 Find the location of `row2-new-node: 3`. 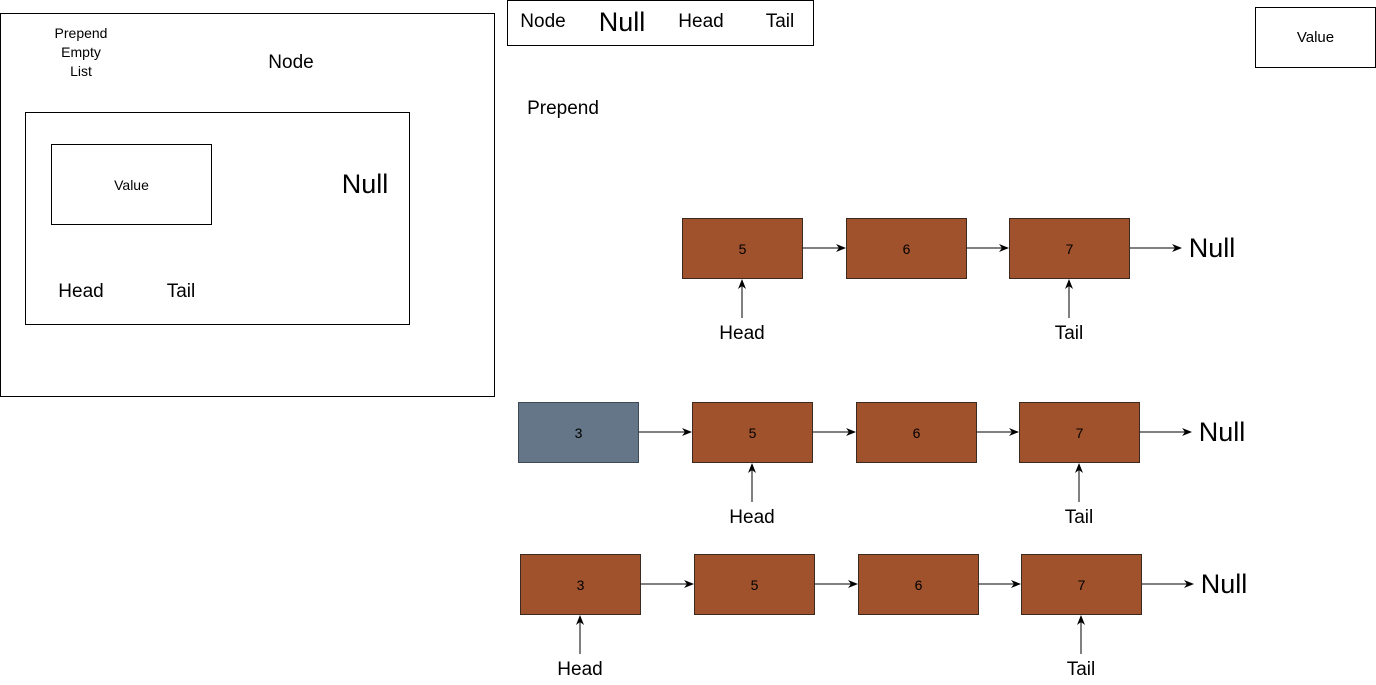

row2-new-node: 3 is located at coordinates (578, 432).